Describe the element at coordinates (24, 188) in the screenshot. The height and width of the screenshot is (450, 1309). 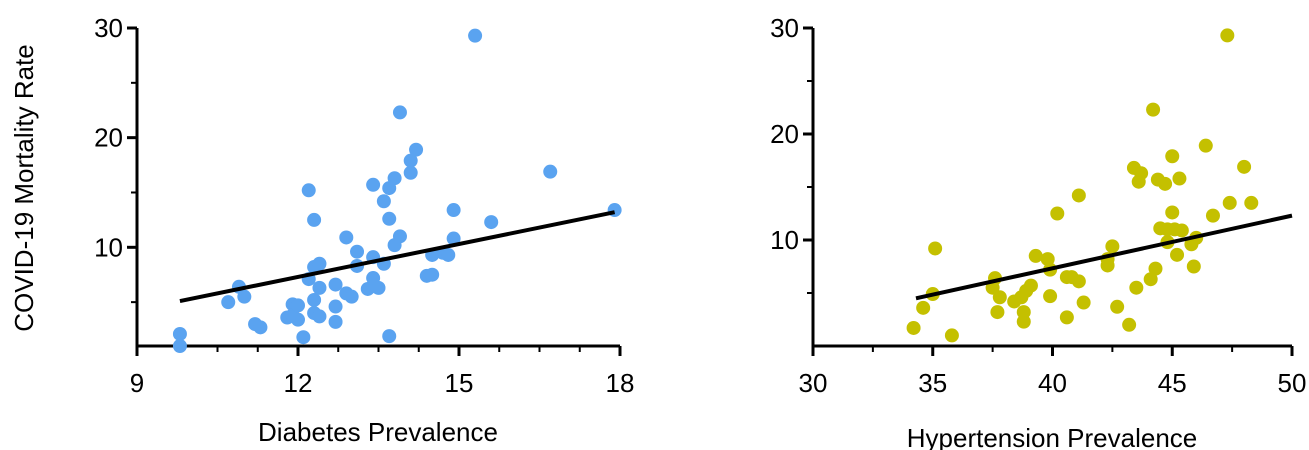
I see `y-axis-label: COVID-19 Mortality Rate` at that location.